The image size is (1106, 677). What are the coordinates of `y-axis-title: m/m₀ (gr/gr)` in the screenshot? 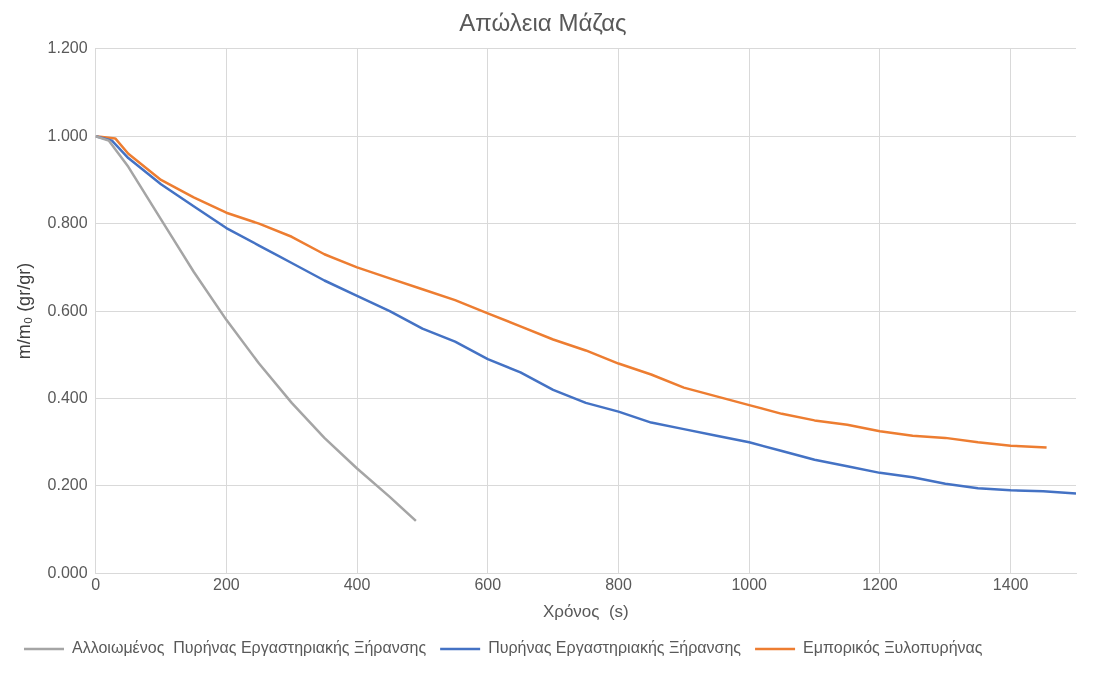 It's located at (23, 311).